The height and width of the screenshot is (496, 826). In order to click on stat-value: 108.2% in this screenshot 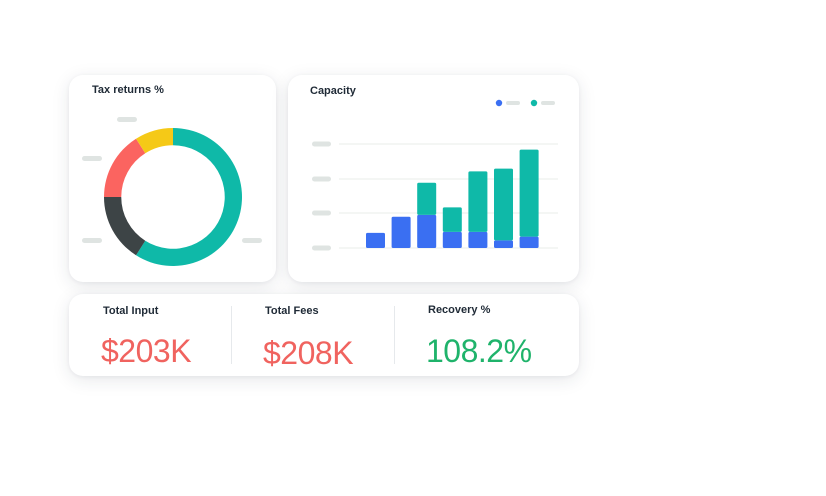, I will do `click(479, 351)`.